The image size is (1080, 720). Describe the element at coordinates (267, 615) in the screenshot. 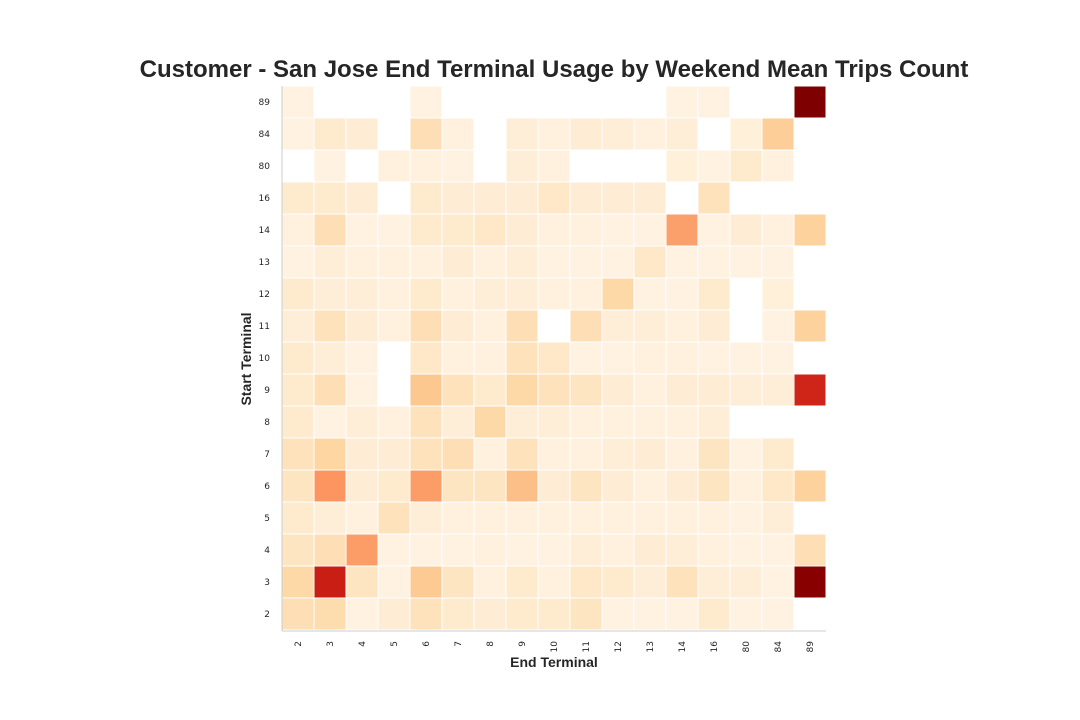

I see `y-tick-label: 2` at that location.